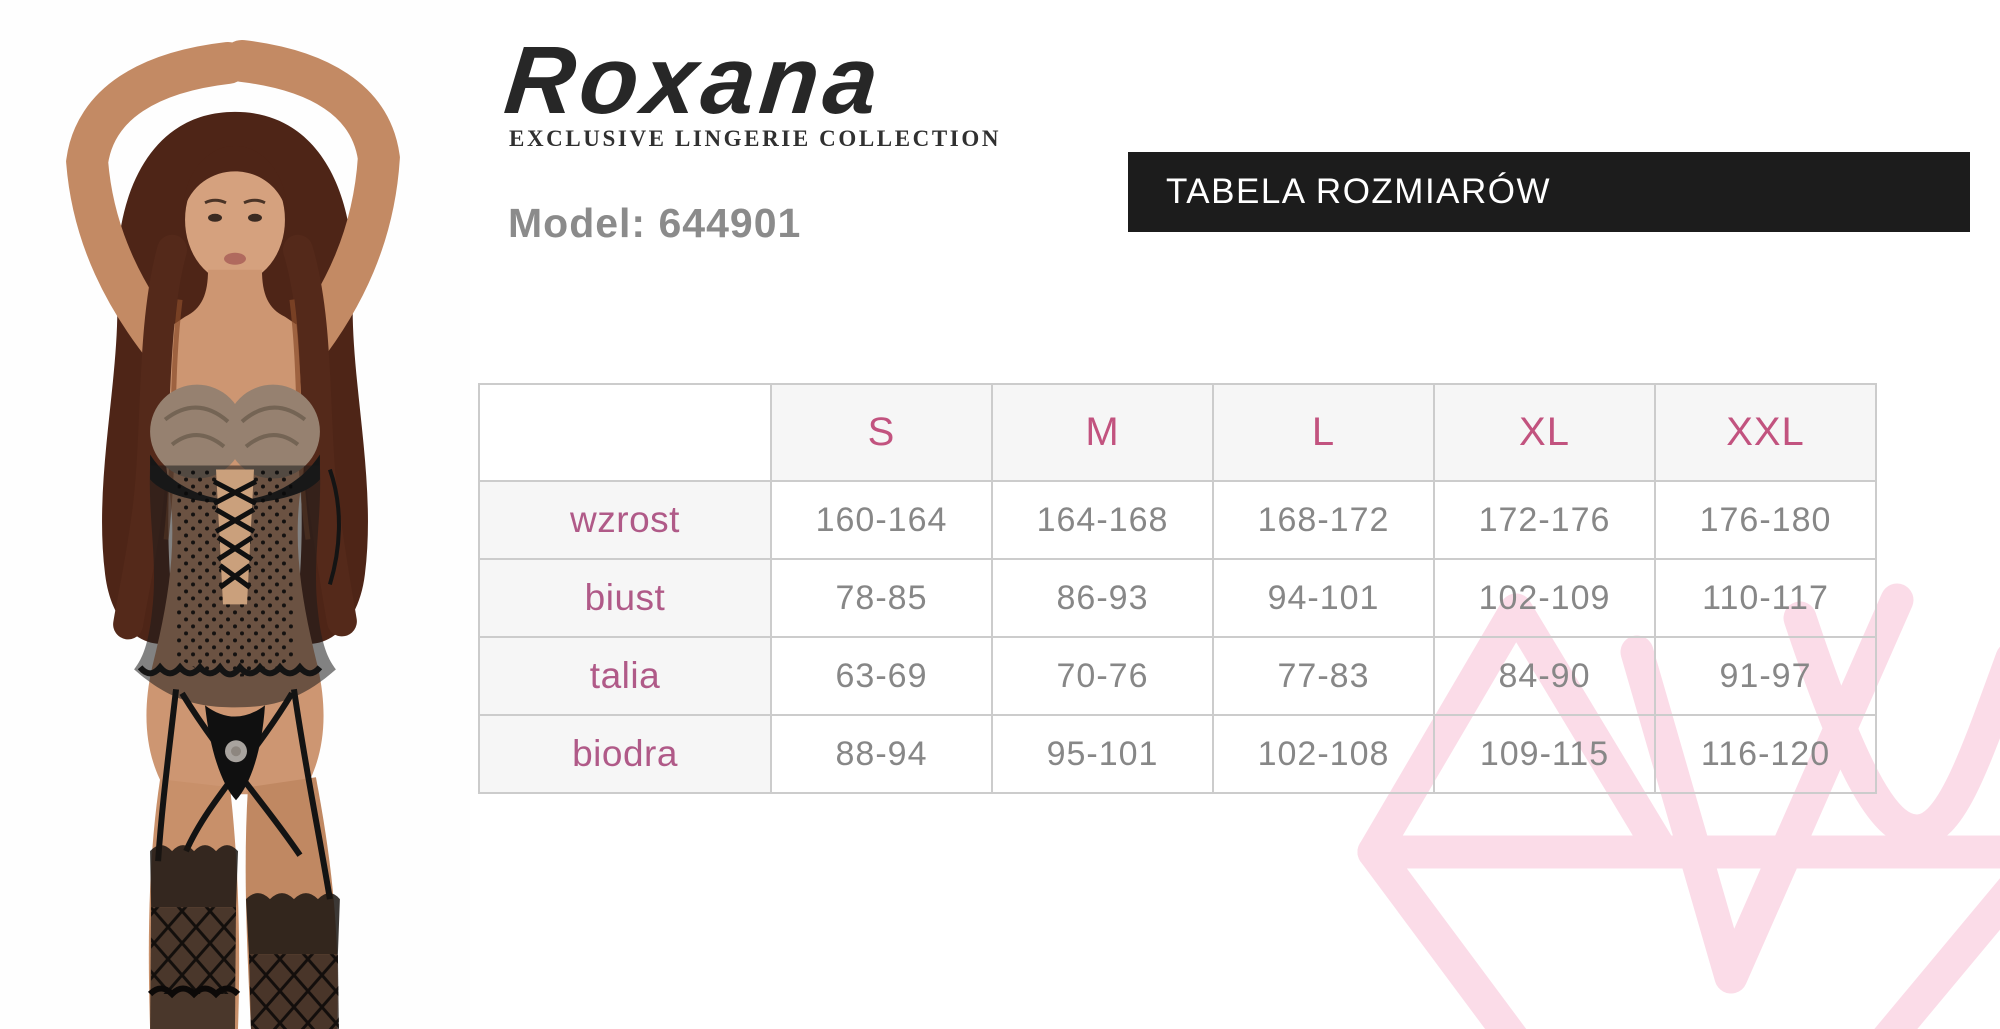 The image size is (2000, 1029). Describe the element at coordinates (881, 432) in the screenshot. I see `size-col-s: S` at that location.